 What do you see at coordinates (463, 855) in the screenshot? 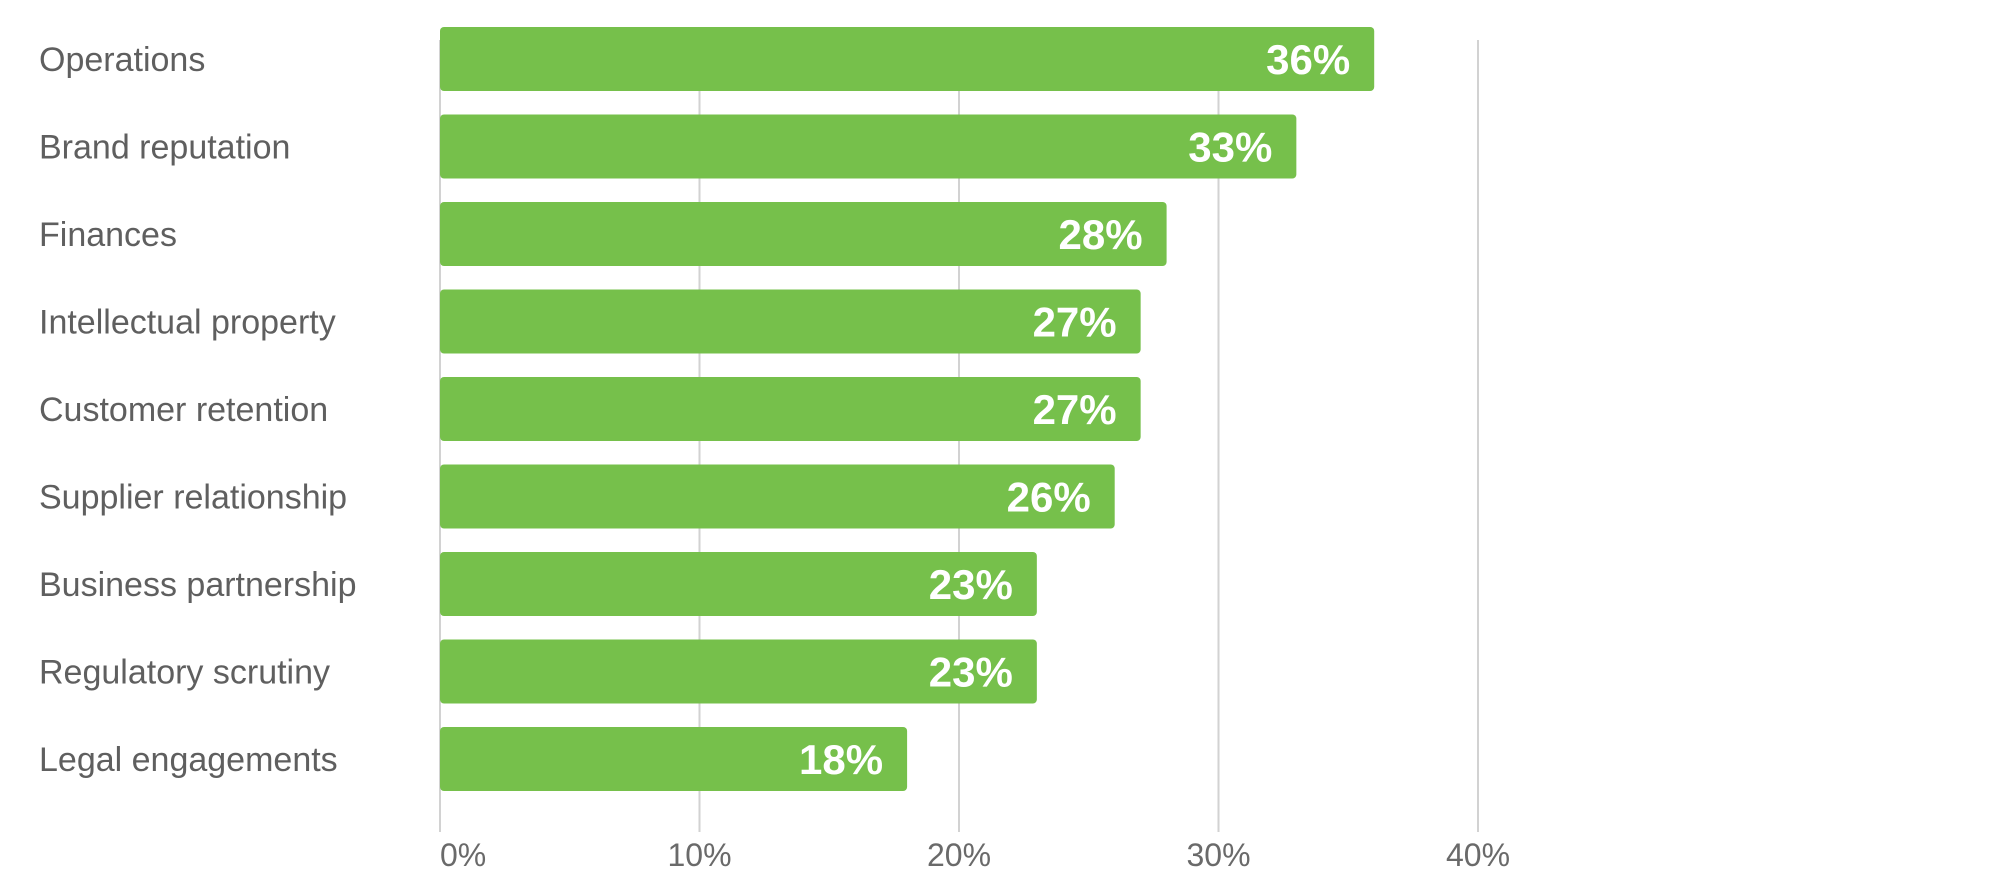
I see `x-tick-label: 0%` at bounding box center [463, 855].